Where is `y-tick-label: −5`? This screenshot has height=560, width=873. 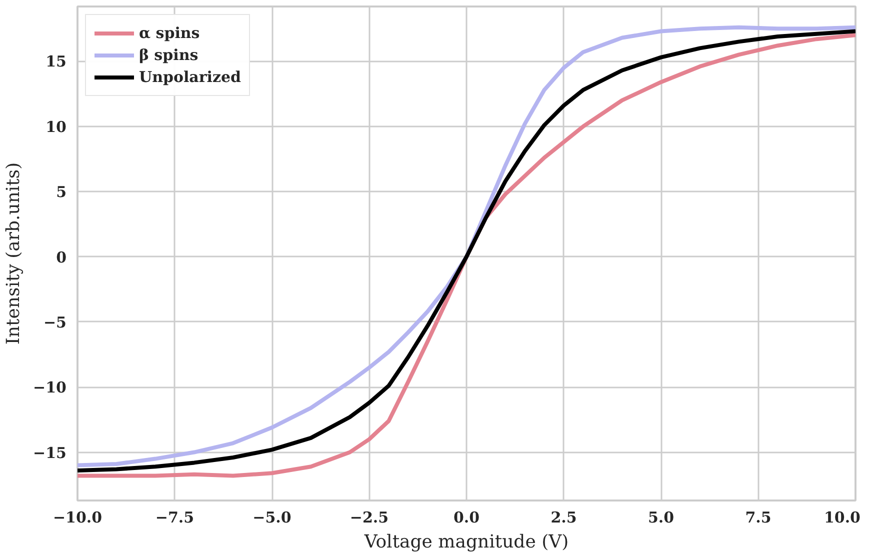
y-tick-label: −5 is located at coordinates (55, 322).